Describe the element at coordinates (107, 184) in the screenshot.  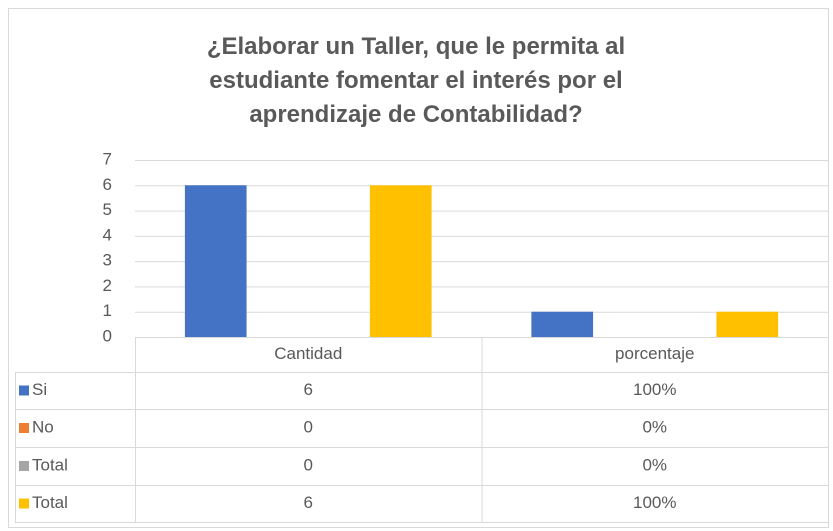
I see `y-tick-label: 6` at that location.